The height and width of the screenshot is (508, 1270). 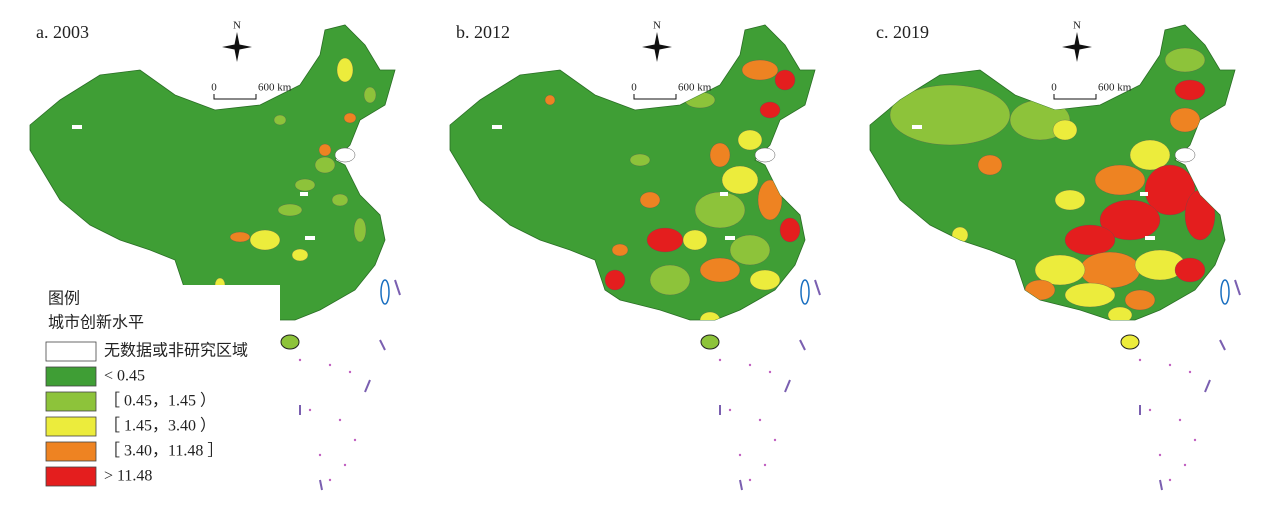 I want to click on legend-label: ［ 1.45，3.40 ）, so click(x=160, y=426).